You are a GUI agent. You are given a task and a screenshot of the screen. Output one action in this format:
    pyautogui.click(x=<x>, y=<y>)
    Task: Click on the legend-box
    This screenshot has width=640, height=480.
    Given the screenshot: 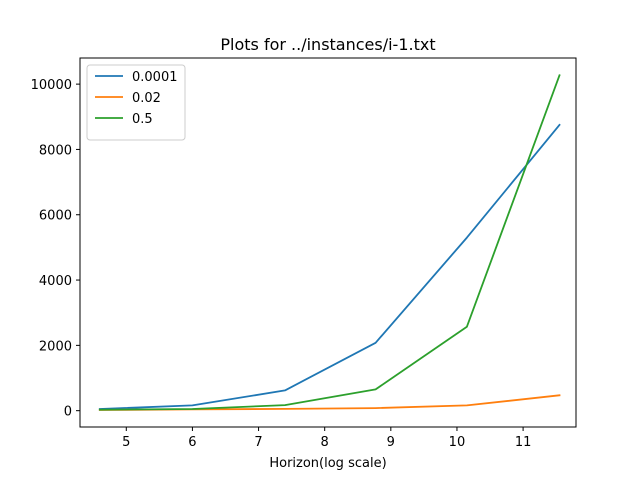 What is the action you would take?
    pyautogui.click(x=136, y=102)
    